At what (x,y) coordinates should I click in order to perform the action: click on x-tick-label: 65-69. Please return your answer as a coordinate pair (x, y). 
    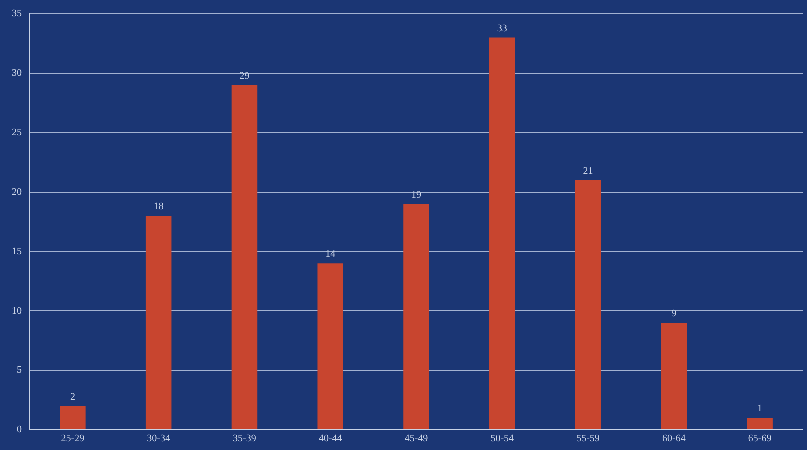
    Looking at the image, I should click on (760, 439).